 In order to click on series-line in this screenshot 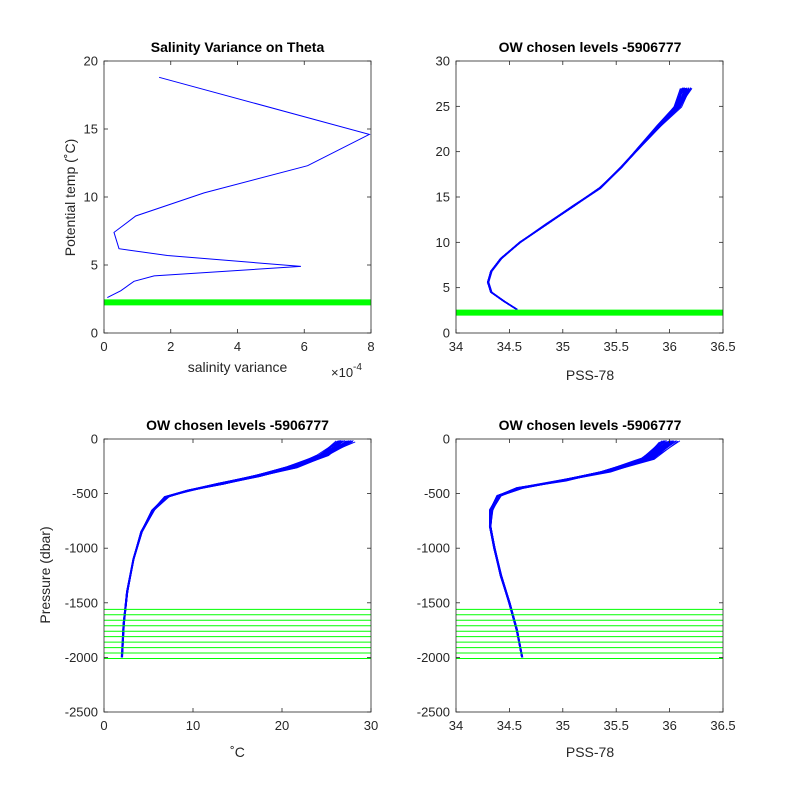, I will do `click(239, 187)`.